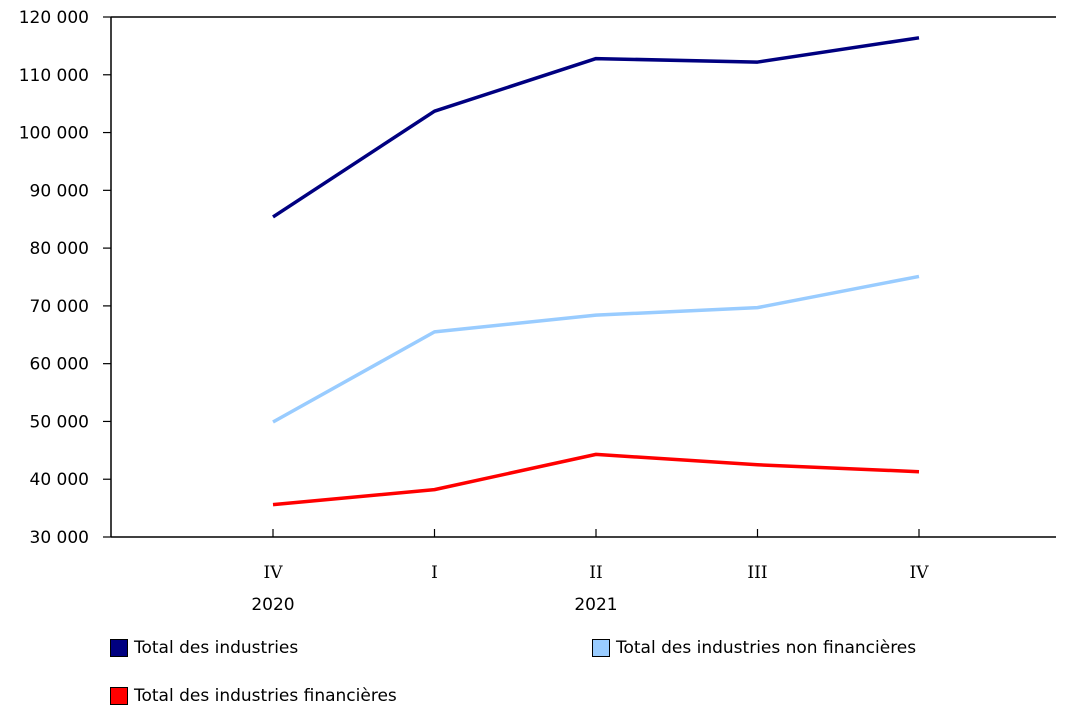  I want to click on y-tick-label: 90 000, so click(59, 191).